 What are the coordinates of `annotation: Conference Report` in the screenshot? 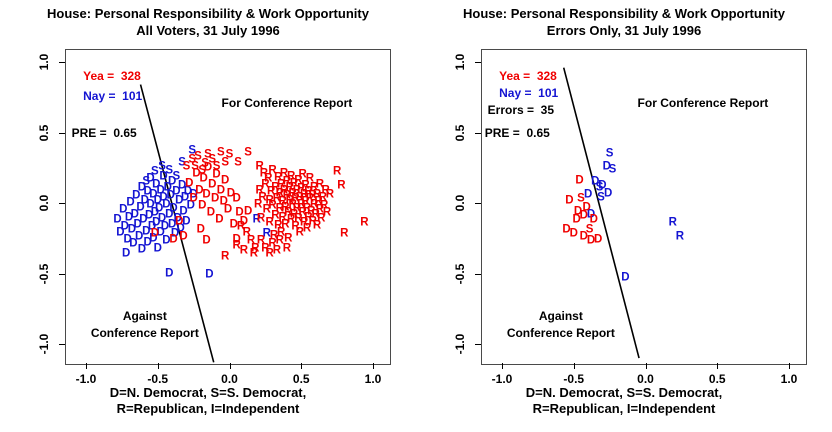 It's located at (144, 332).